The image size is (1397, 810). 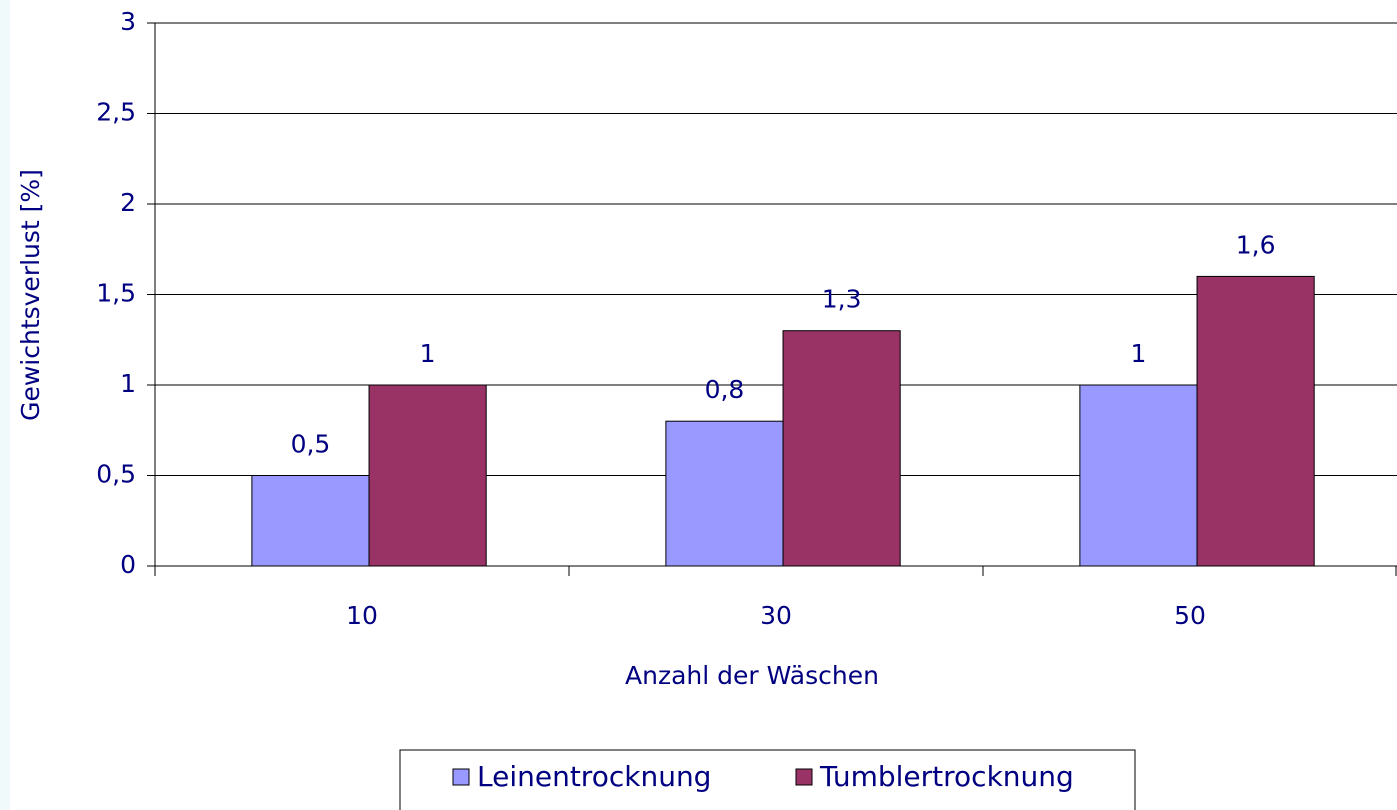 What do you see at coordinates (752, 675) in the screenshot?
I see `x-axis-label: Anzahl der Wäschen` at bounding box center [752, 675].